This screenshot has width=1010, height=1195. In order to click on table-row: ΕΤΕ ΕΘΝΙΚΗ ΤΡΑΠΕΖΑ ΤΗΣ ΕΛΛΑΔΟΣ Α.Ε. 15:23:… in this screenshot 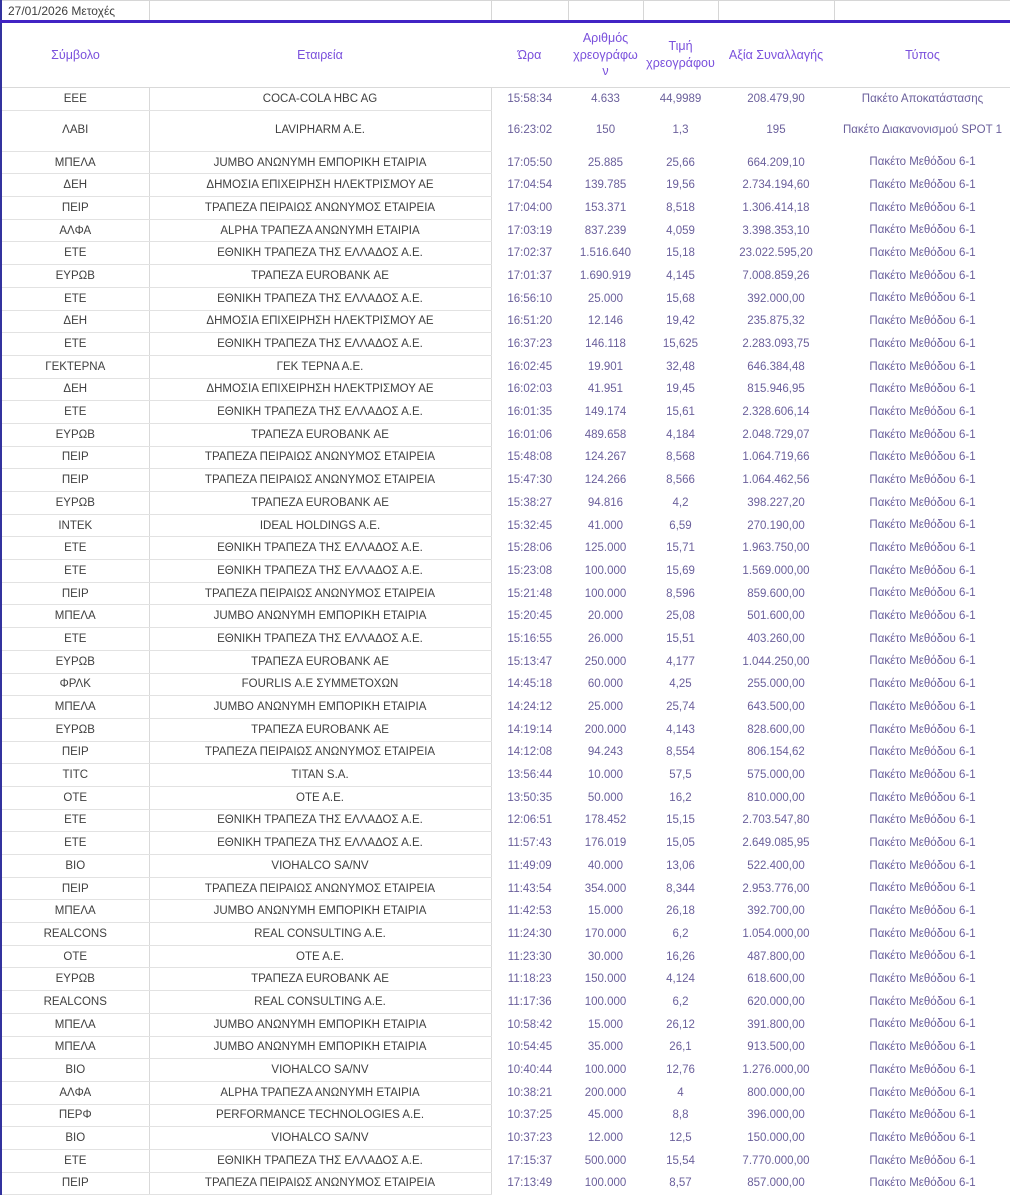, I will do `click(505, 571)`.